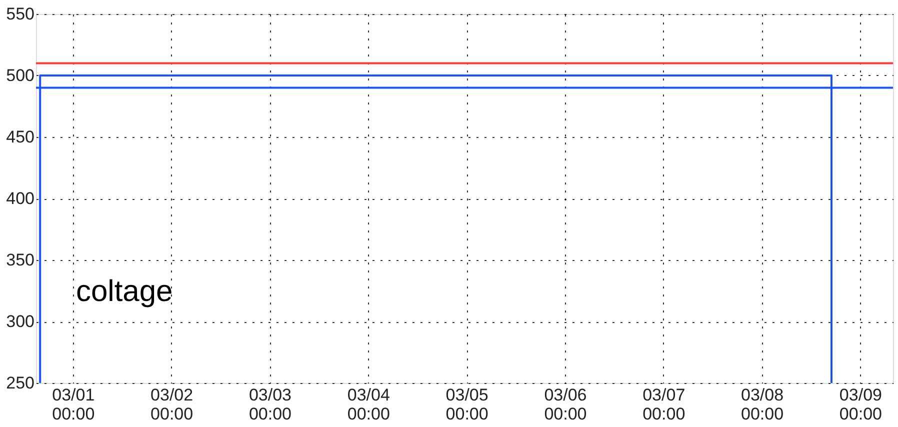  I want to click on y-tick-label: 300, so click(20, 321).